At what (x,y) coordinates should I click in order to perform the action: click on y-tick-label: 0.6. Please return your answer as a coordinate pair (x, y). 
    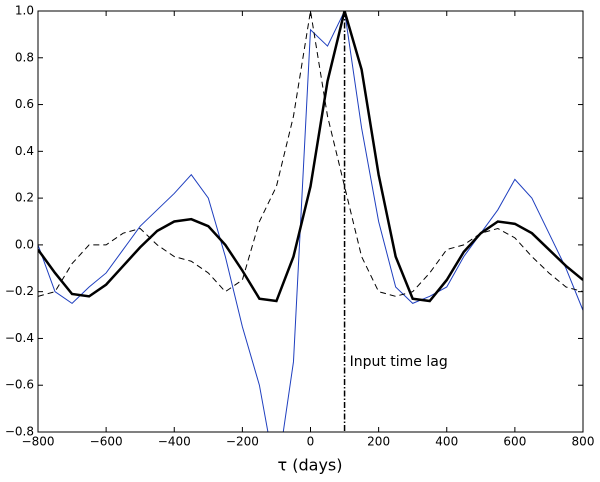
    Looking at the image, I should click on (24, 104).